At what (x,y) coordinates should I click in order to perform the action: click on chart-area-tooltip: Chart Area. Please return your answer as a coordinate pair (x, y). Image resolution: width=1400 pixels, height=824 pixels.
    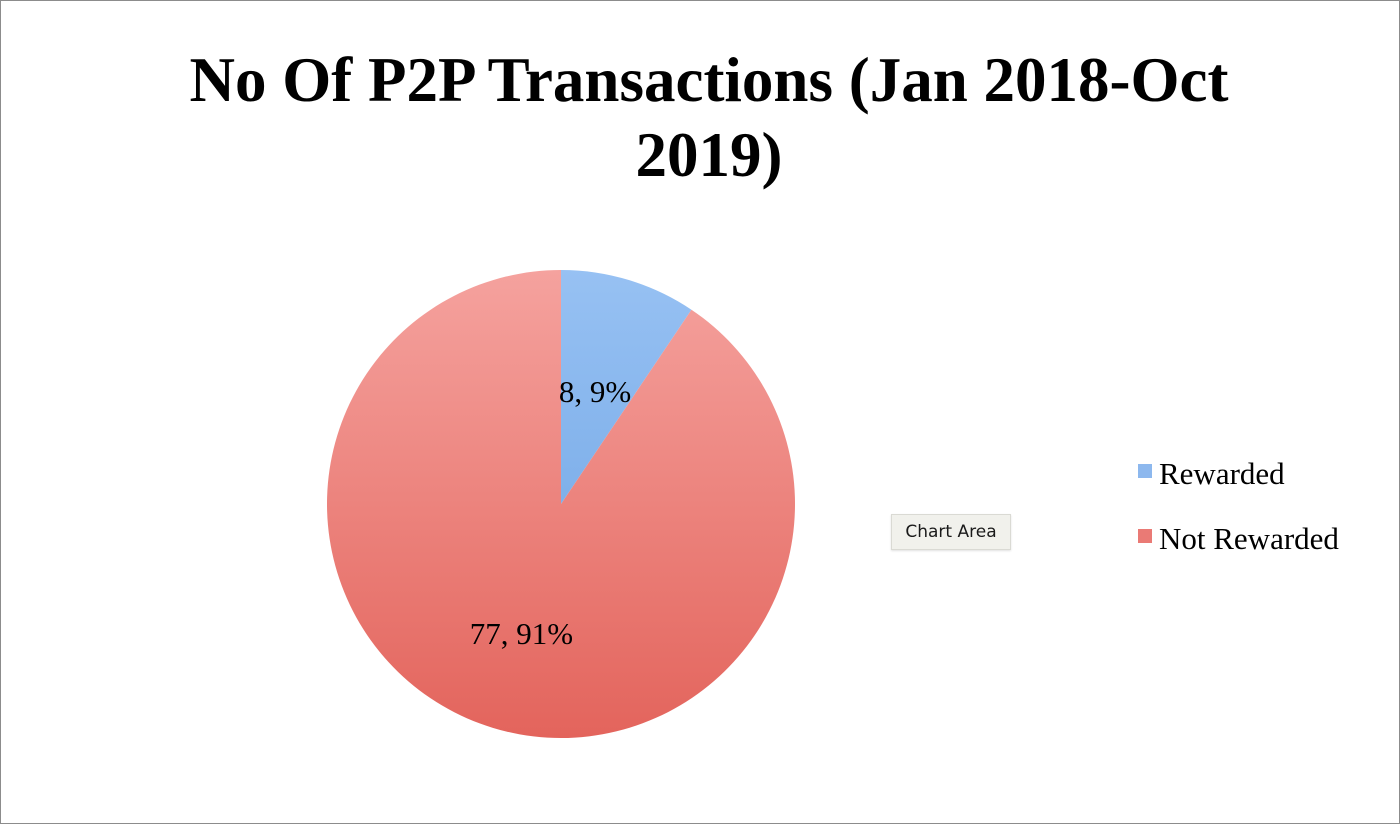
    Looking at the image, I should click on (951, 532).